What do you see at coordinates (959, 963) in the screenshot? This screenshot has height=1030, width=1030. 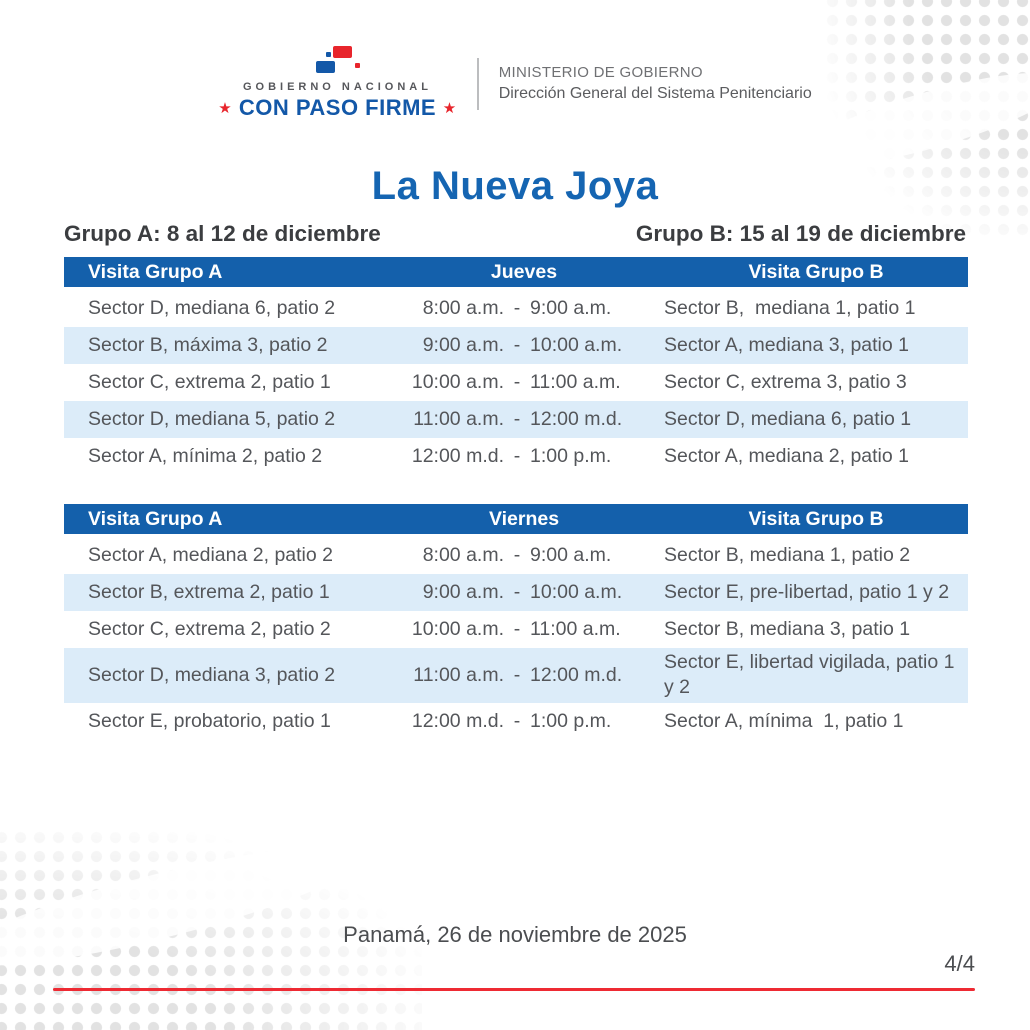 I see `page-number: 4/4` at bounding box center [959, 963].